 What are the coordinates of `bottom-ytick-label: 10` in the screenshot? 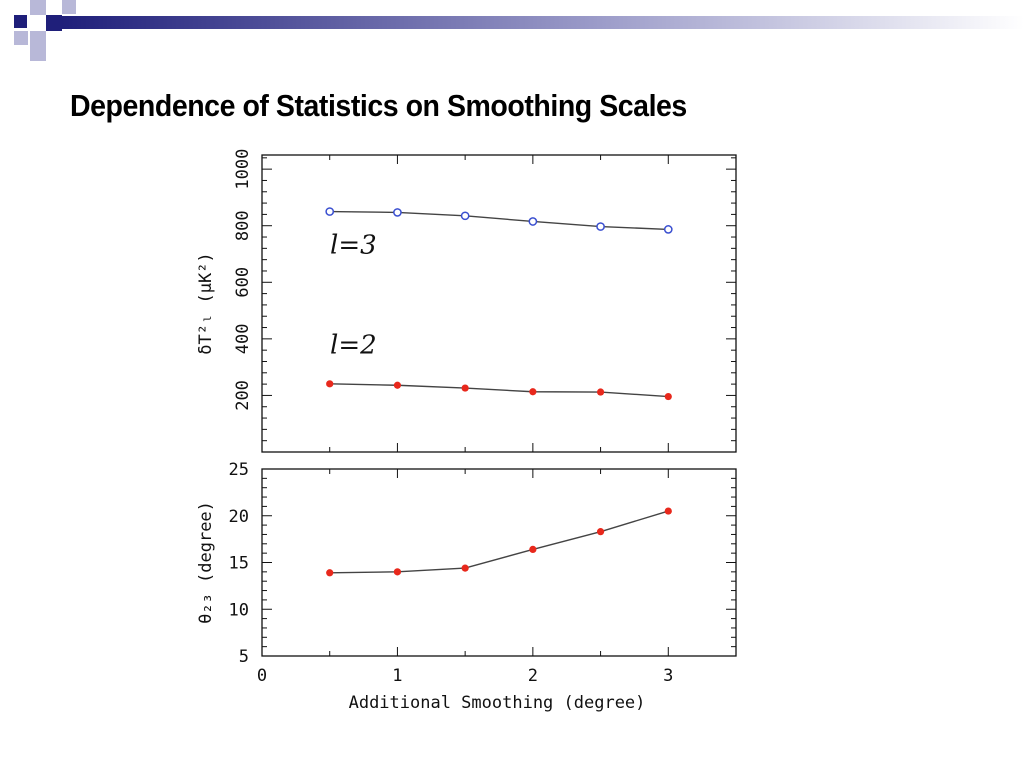 It's located at (239, 610).